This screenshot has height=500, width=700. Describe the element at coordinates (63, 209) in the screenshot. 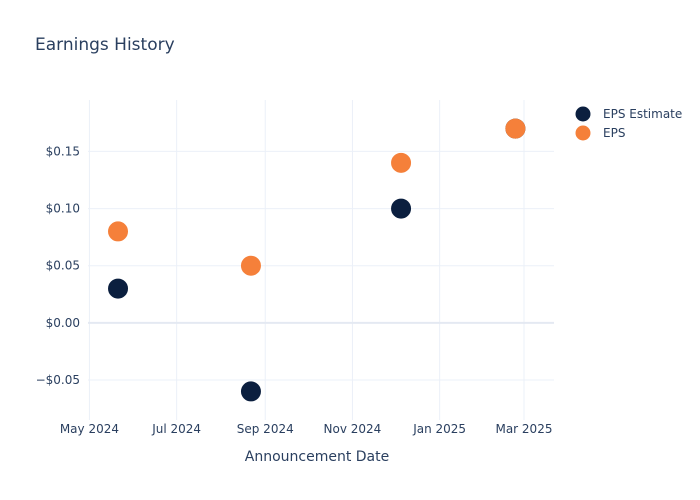

I see `y-tick-label: $0.10` at that location.